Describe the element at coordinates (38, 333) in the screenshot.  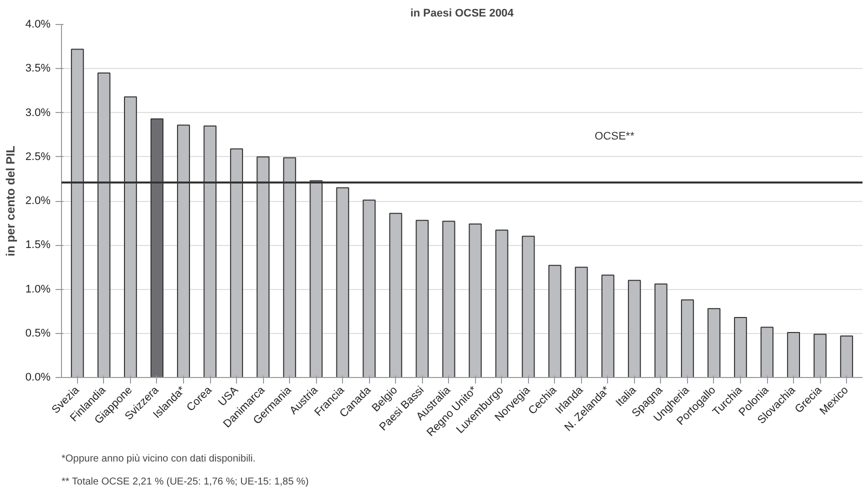
I see `y-tick-label: 0.5%` at that location.